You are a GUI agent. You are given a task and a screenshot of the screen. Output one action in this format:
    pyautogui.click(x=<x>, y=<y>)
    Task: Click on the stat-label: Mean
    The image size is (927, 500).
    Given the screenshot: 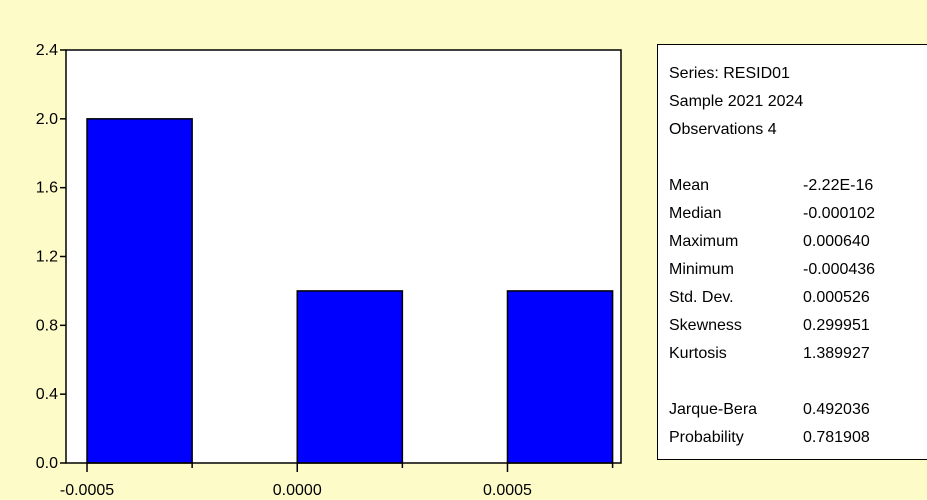 What is the action you would take?
    pyautogui.click(x=689, y=185)
    